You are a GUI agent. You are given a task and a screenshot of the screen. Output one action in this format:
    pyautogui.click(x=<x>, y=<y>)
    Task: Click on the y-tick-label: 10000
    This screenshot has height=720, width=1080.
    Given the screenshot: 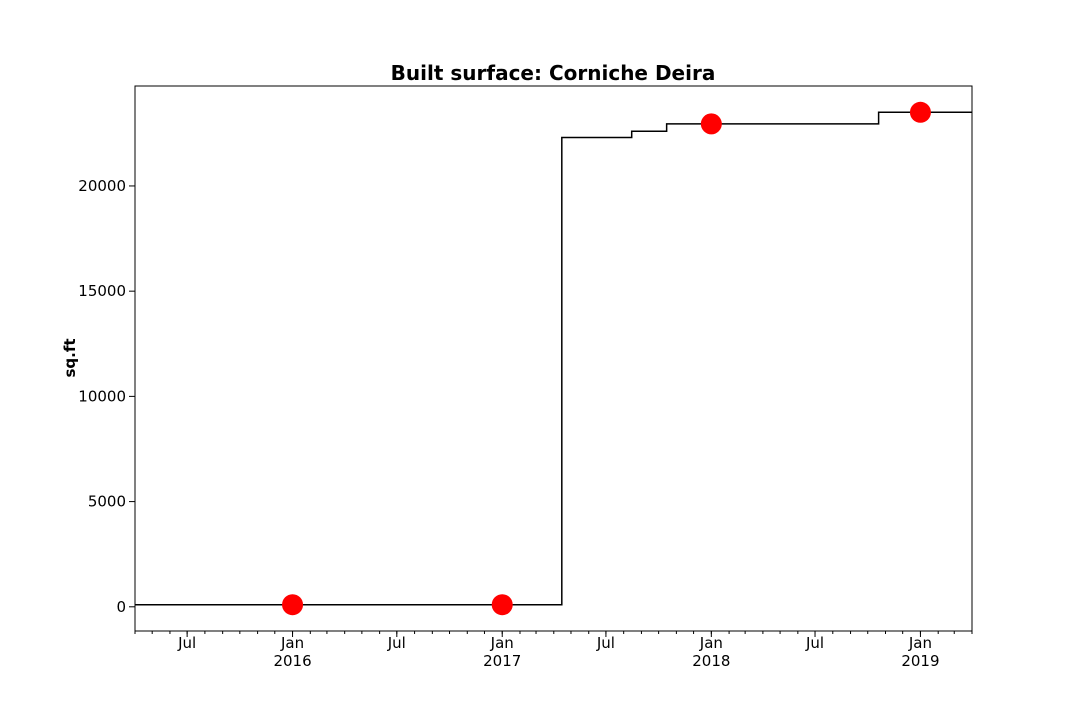 What is the action you would take?
    pyautogui.click(x=102, y=396)
    